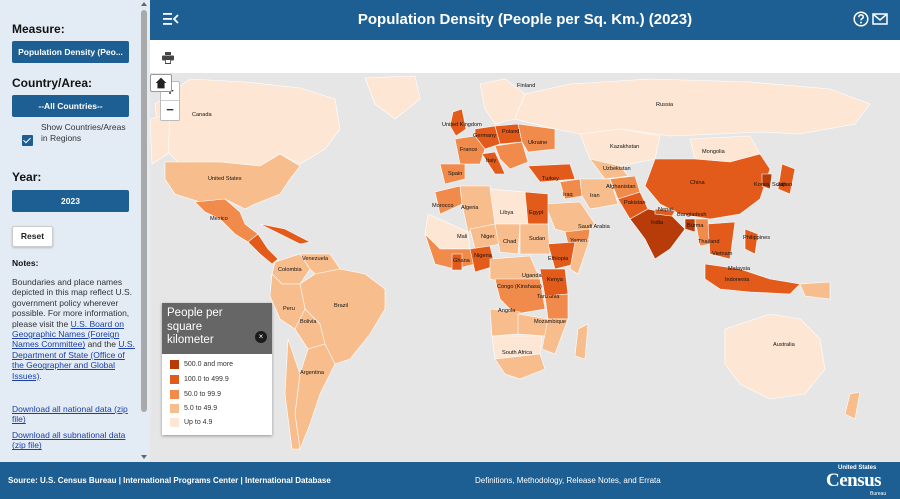 The height and width of the screenshot is (499, 900). What do you see at coordinates (225, 179) in the screenshot?
I see `label-united-states: United States` at bounding box center [225, 179].